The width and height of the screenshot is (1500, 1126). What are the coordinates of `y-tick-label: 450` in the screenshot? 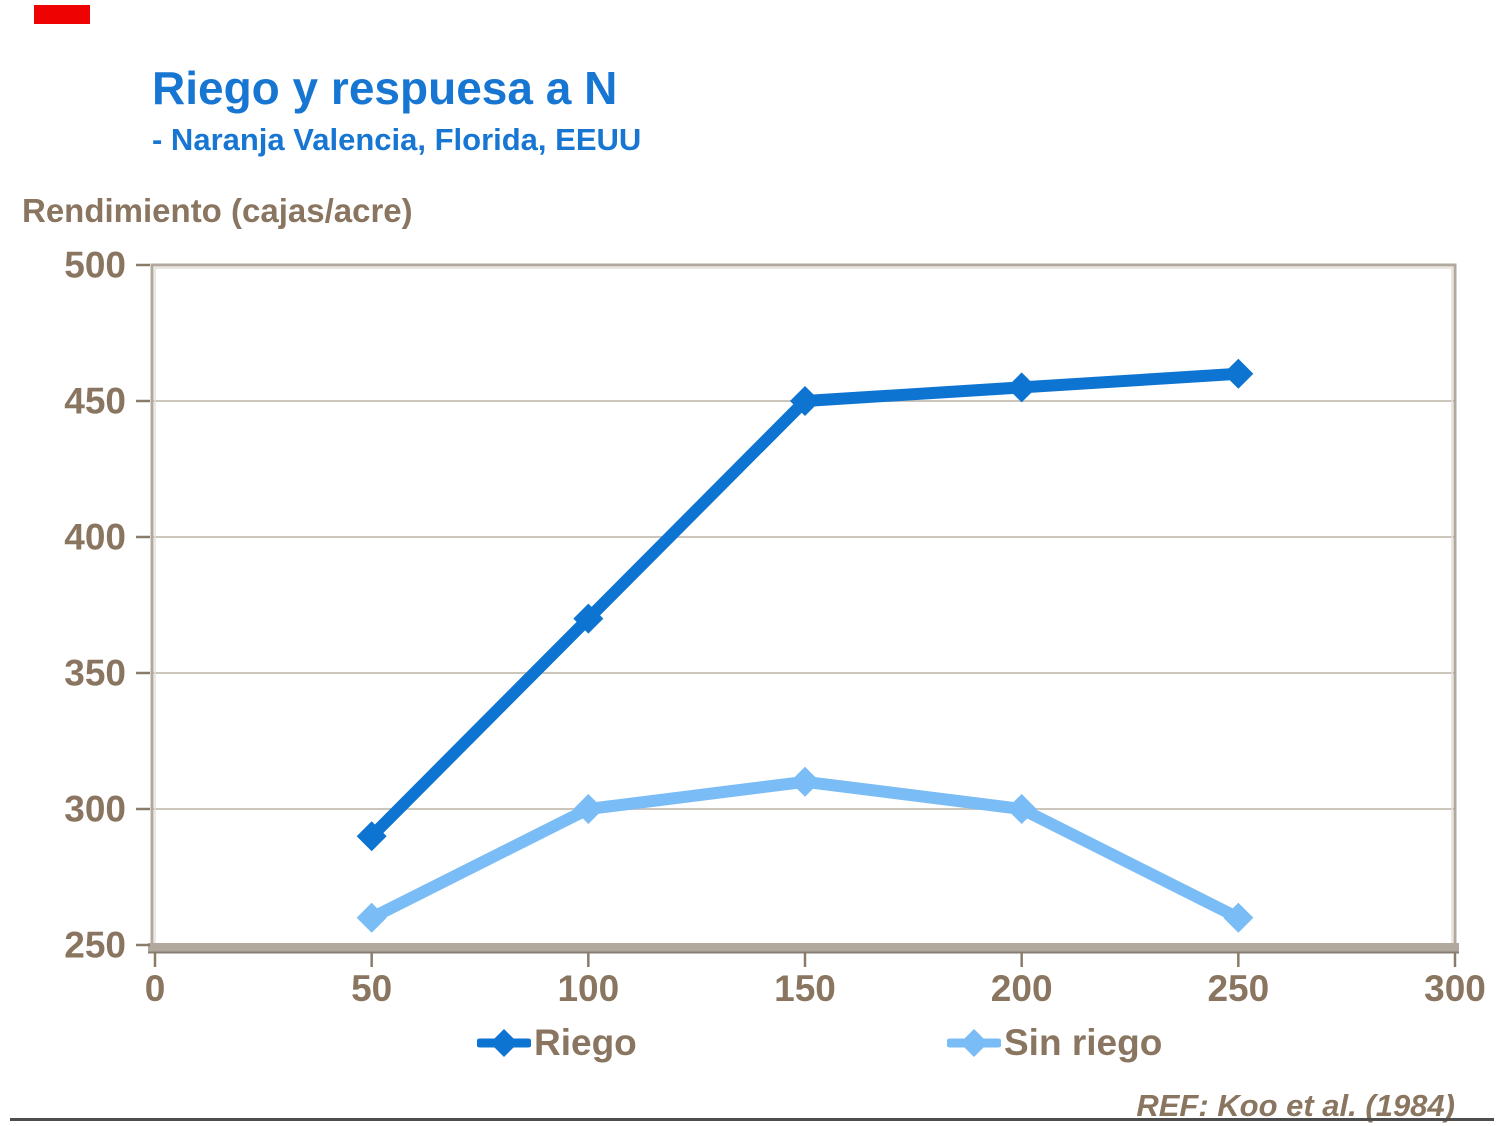 It's located at (95, 401).